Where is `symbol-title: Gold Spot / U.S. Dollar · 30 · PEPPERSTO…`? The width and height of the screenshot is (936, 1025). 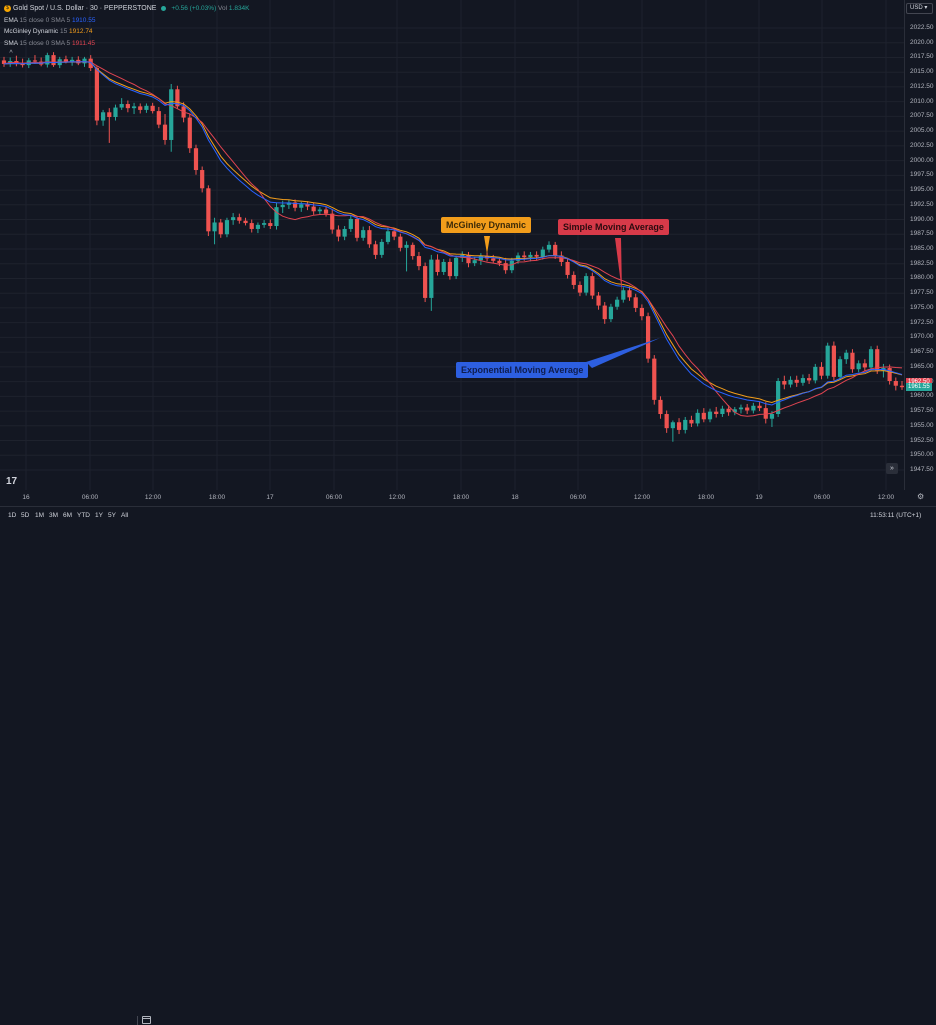
symbol-title: Gold Spot / U.S. Dollar · 30 · PEPPERSTO… is located at coordinates (85, 8).